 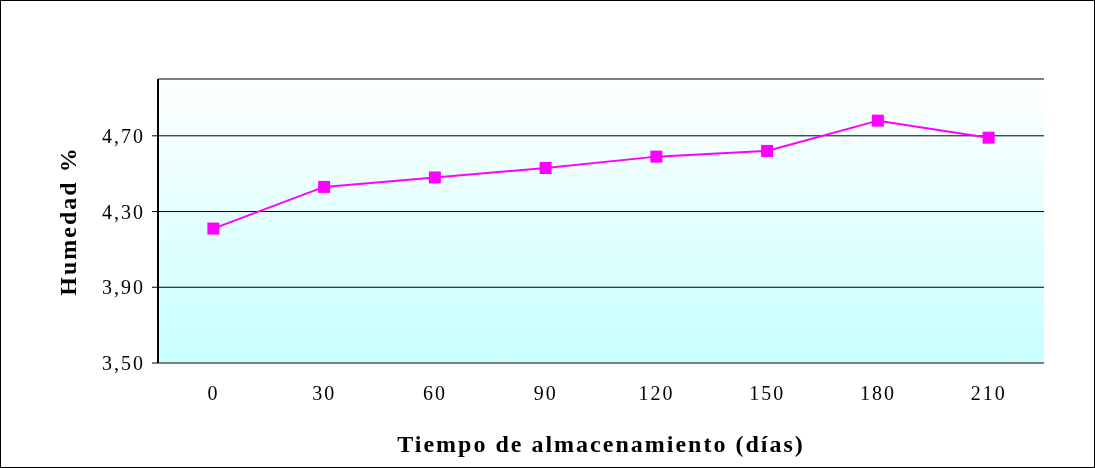 I want to click on x-tick-label: 180, so click(x=877, y=393).